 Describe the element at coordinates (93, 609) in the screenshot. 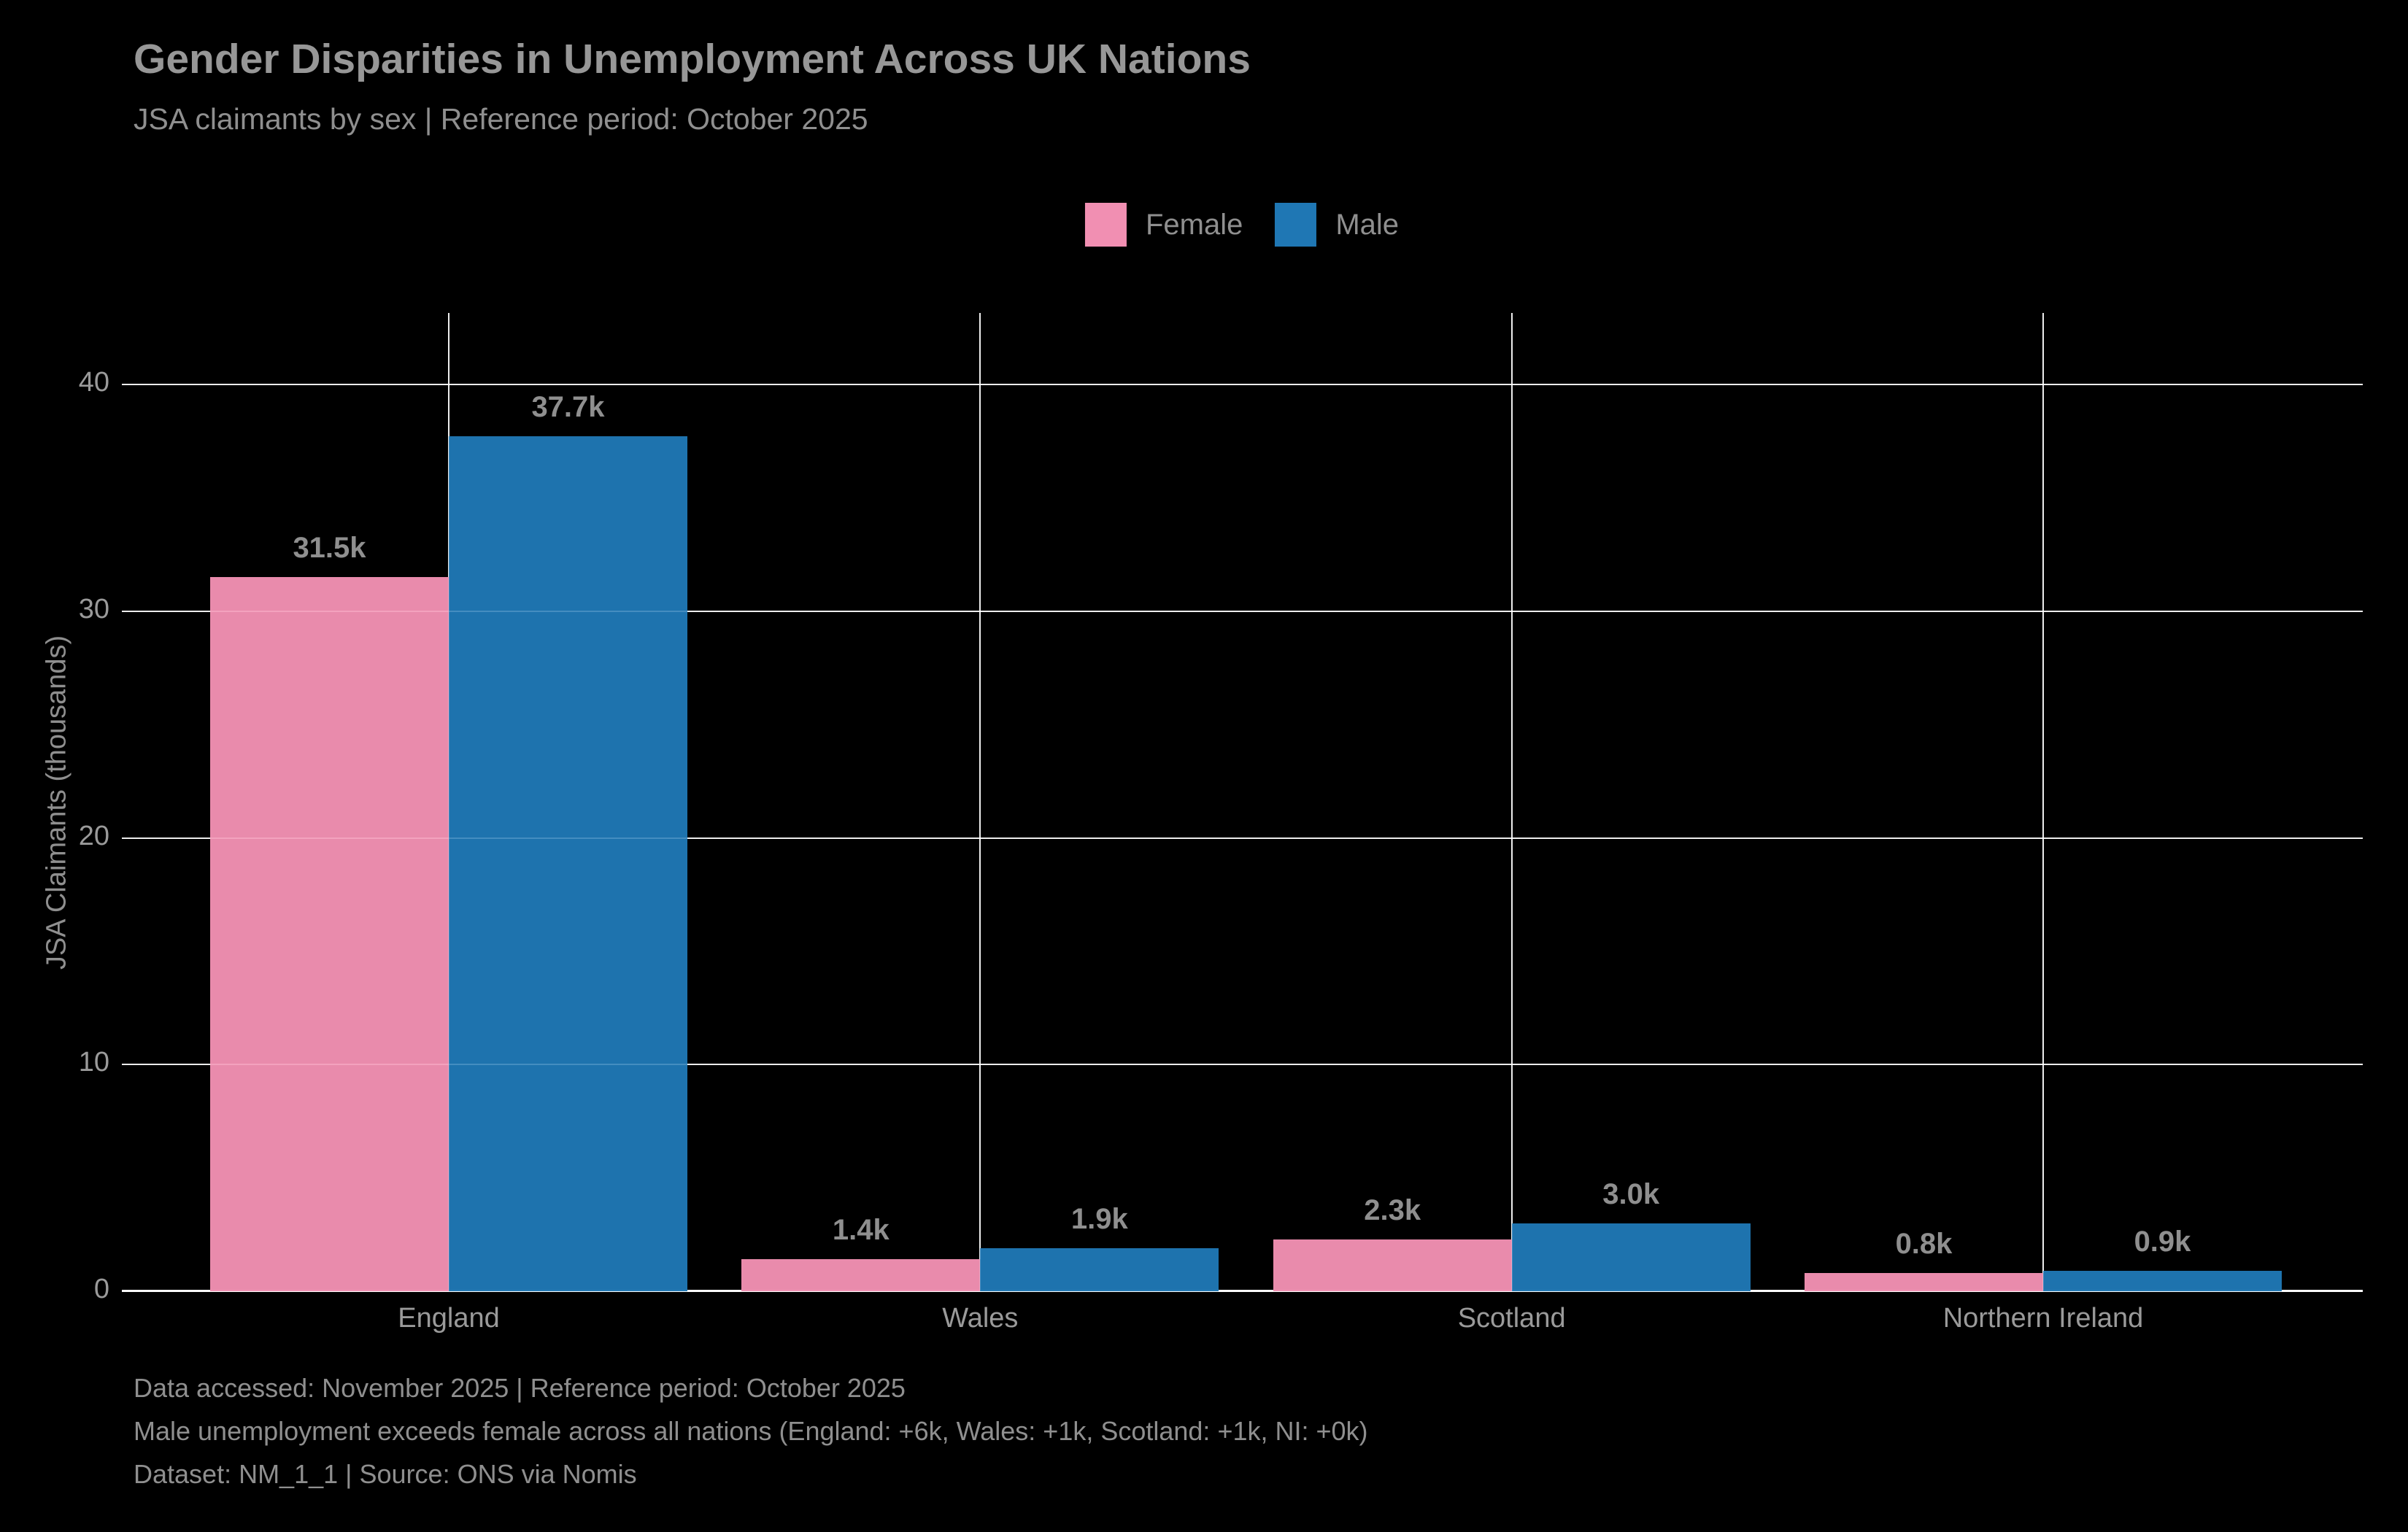

I see `y-tick-label: 30` at that location.